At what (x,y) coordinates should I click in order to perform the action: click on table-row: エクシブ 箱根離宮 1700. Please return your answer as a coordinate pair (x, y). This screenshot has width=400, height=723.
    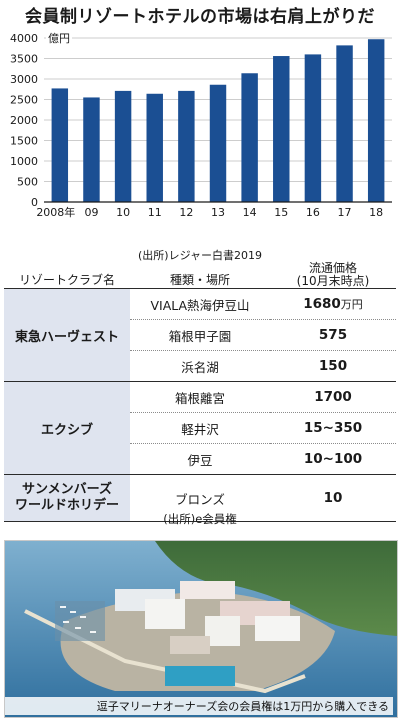
    Looking at the image, I should click on (200, 428).